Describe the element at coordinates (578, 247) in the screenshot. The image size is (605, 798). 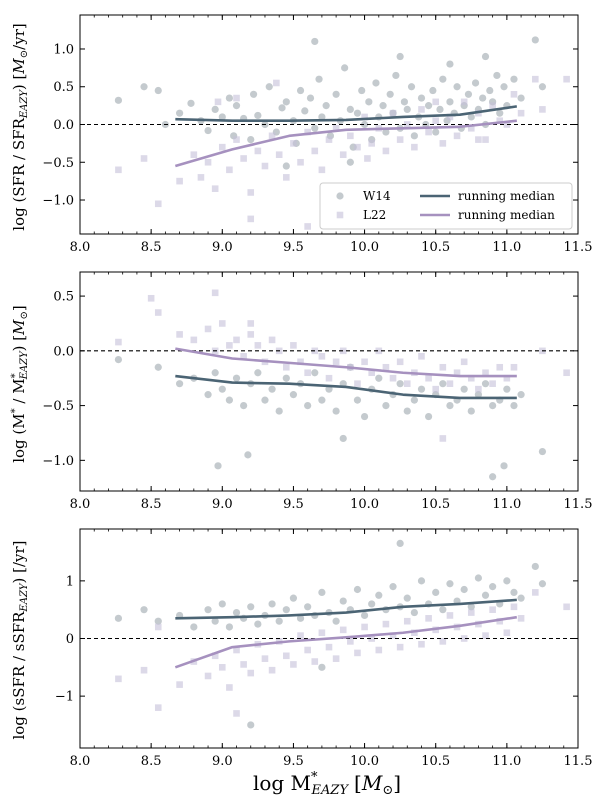
I see `x-tick-label: 11.5` at that location.